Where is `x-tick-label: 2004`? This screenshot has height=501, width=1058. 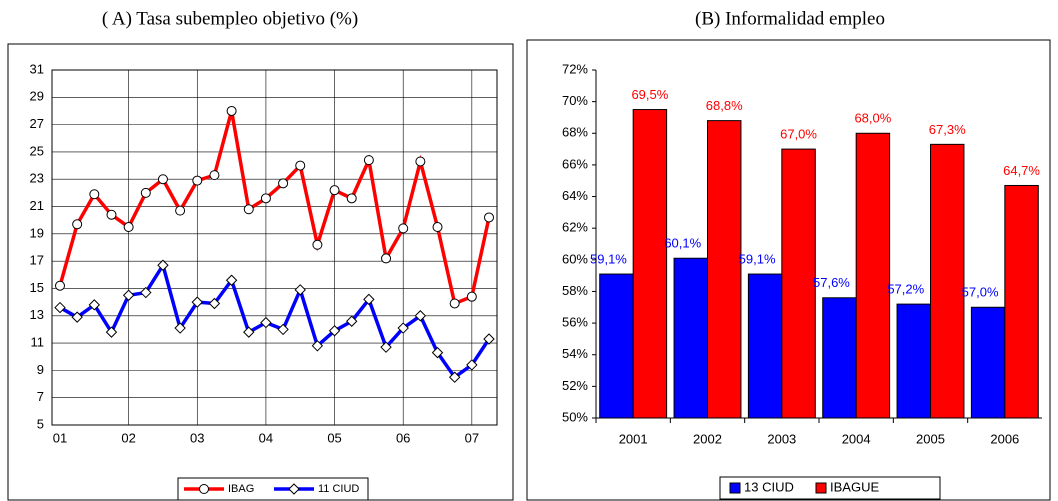 x-tick-label: 2004 is located at coordinates (856, 438).